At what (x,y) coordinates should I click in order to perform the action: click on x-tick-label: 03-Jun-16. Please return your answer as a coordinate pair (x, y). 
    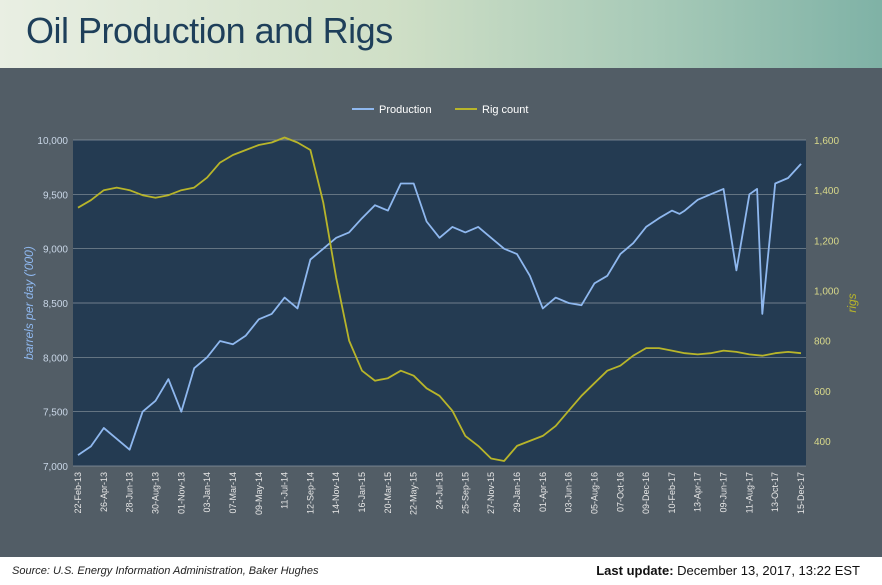
    Looking at the image, I should click on (569, 492).